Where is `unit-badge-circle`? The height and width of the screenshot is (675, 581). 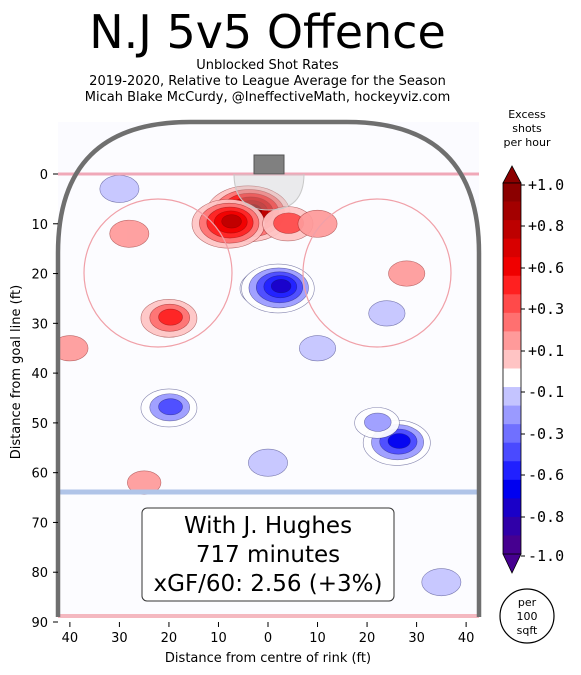 unit-badge-circle is located at coordinates (527, 616).